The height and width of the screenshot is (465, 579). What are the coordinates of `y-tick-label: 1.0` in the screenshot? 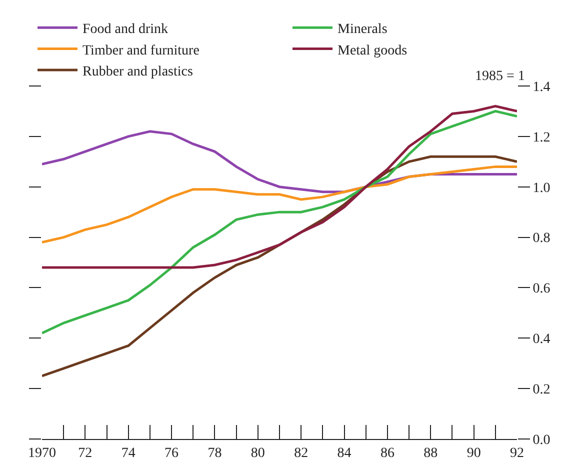 It's located at (541, 188).